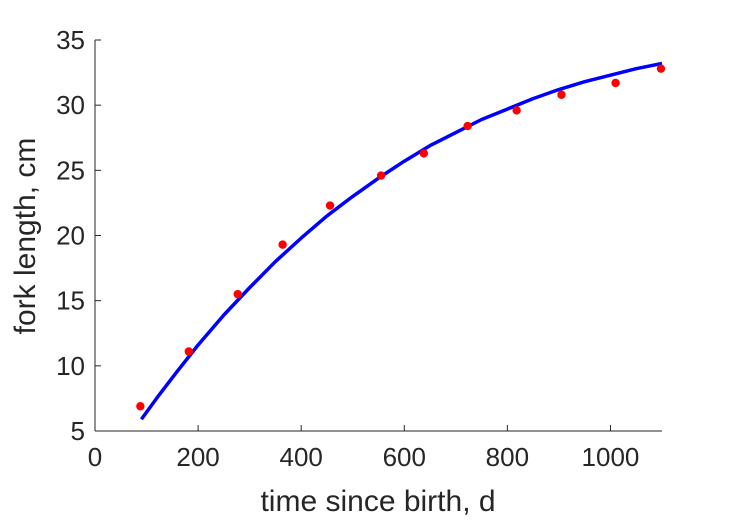  What do you see at coordinates (300, 457) in the screenshot?
I see `x-tick-label: 400` at bounding box center [300, 457].